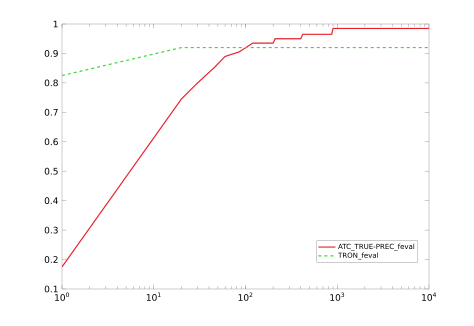 The image size is (474, 326). What do you see at coordinates (51, 289) in the screenshot?
I see `y-tick-label: 0.1` at bounding box center [51, 289].